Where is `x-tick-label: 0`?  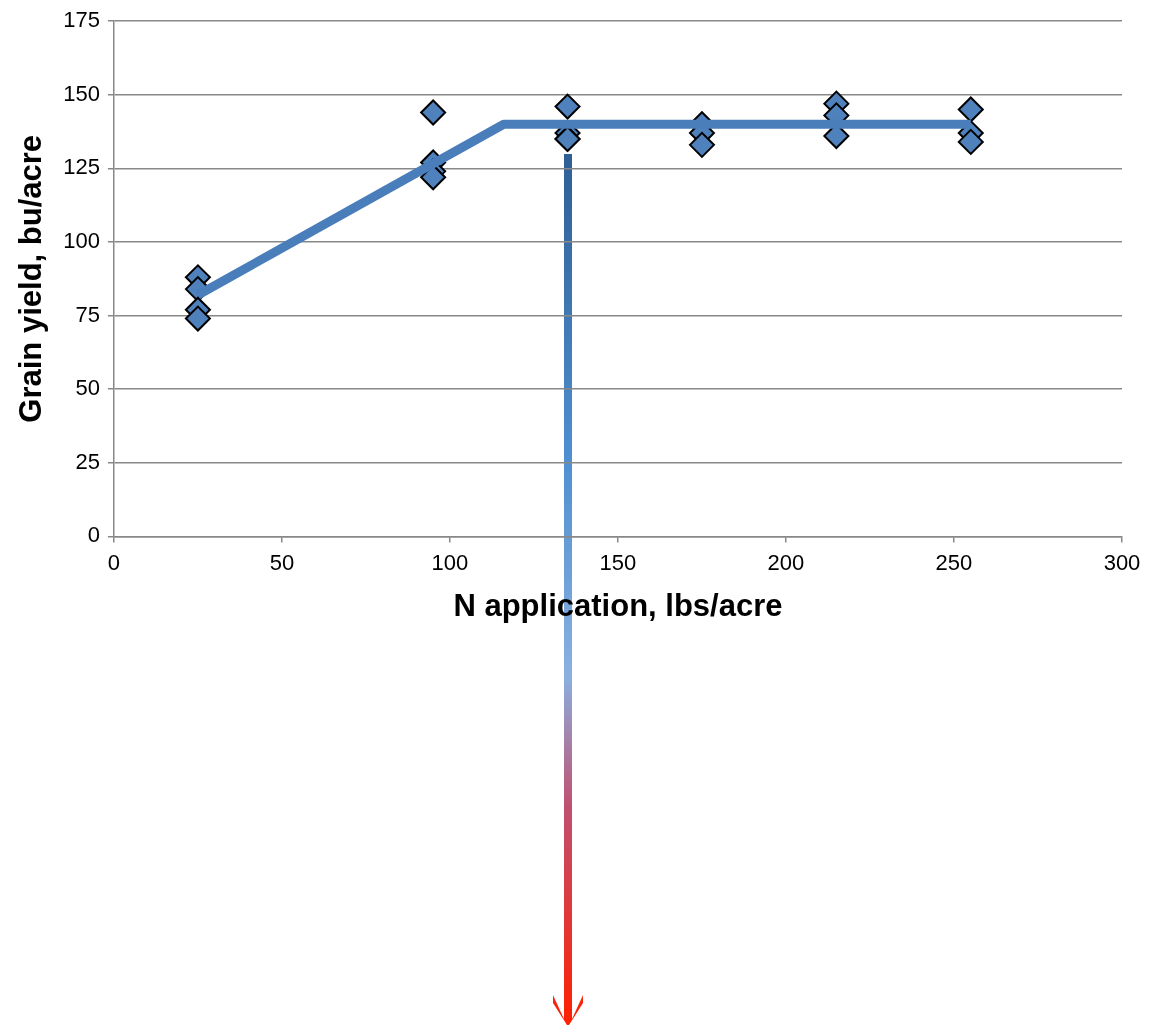
x-tick-label: 0 is located at coordinates (114, 562).